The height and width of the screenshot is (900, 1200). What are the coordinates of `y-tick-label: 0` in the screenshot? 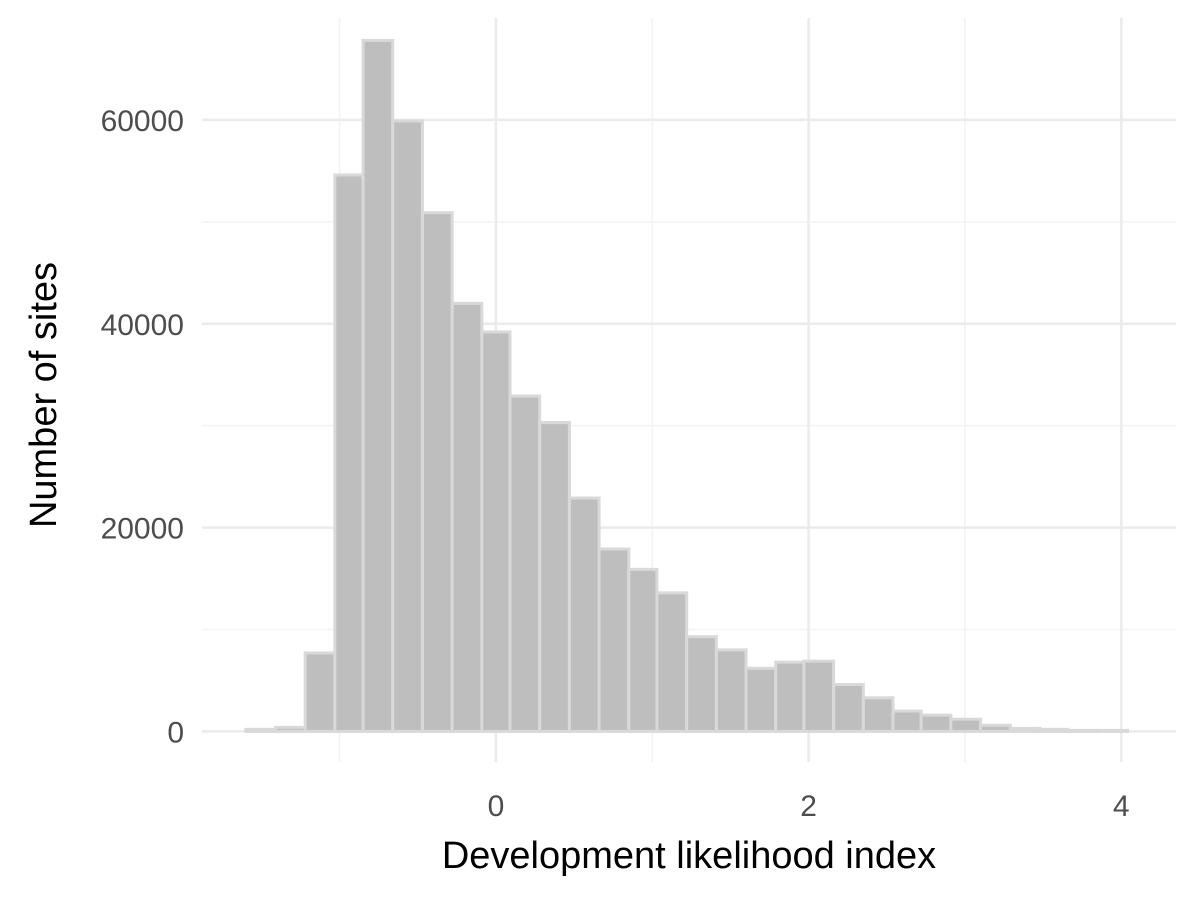 It's located at (175, 732).